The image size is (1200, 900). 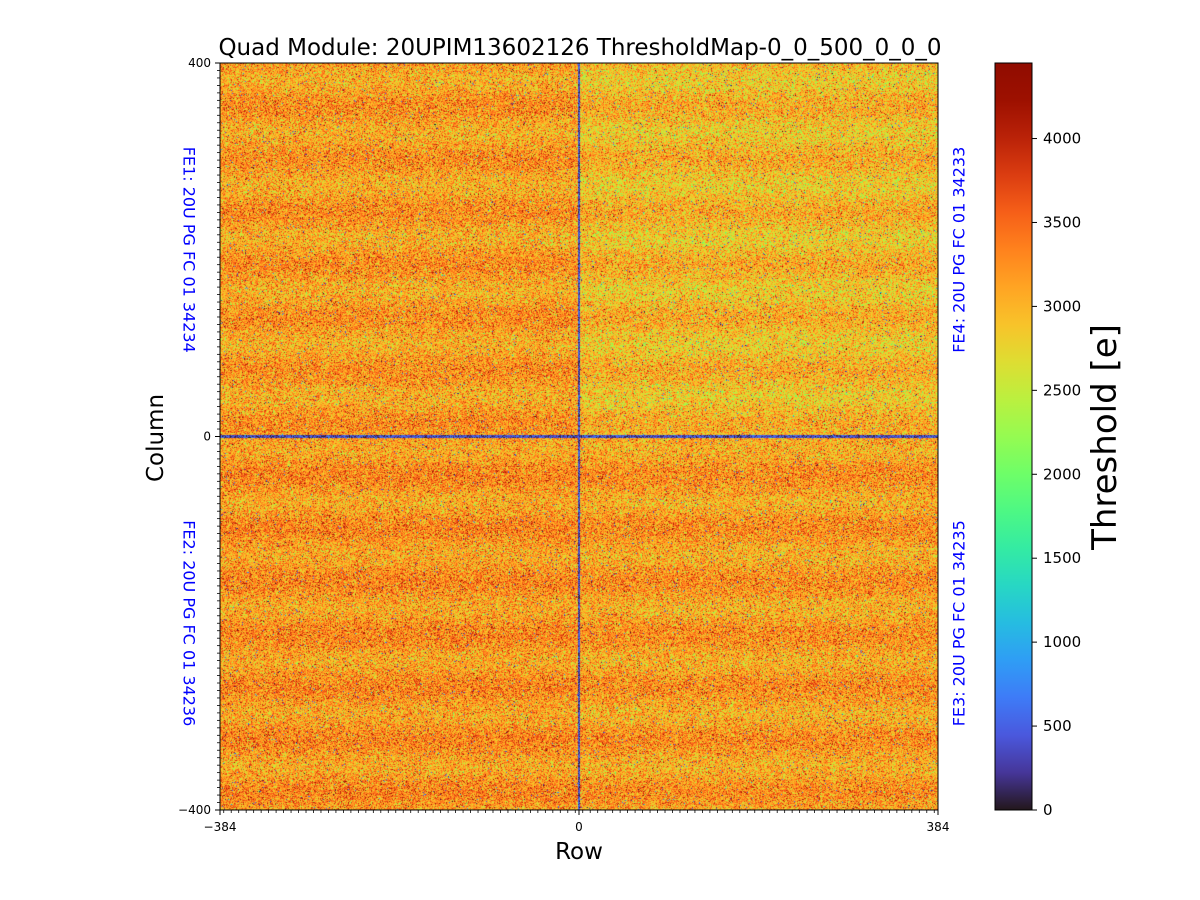 What do you see at coordinates (1057, 726) in the screenshot?
I see `colorbar-tick-label: 500` at bounding box center [1057, 726].